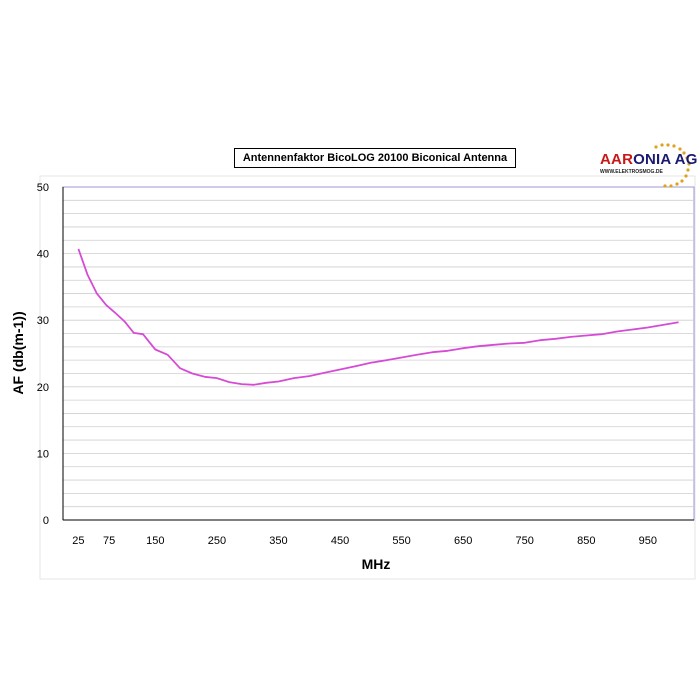  I want to click on y-tick-label: 10, so click(43, 454).